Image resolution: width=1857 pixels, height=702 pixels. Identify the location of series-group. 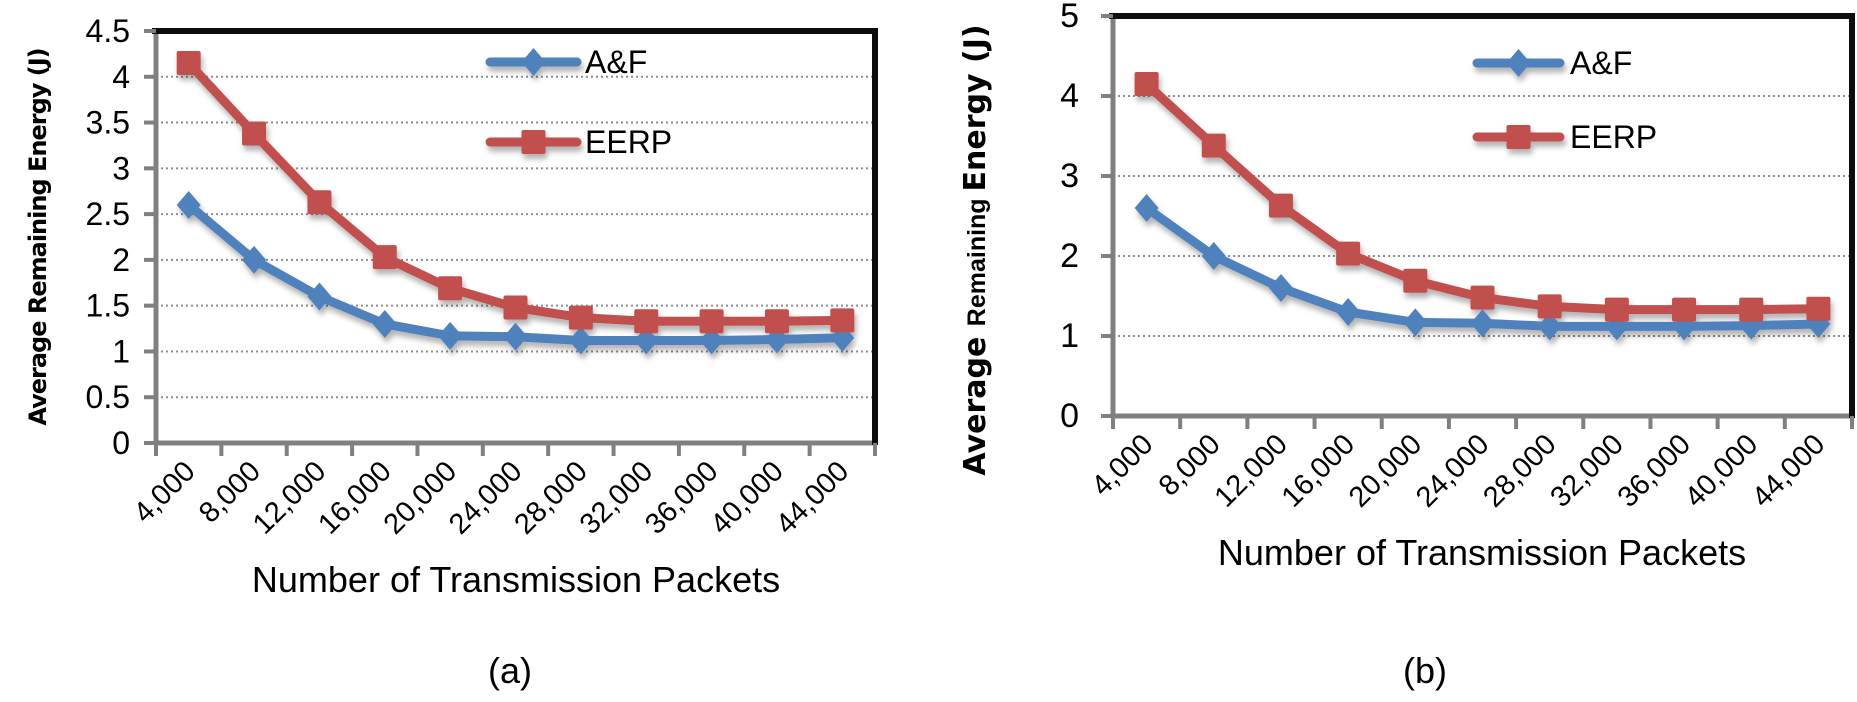
(1482, 206).